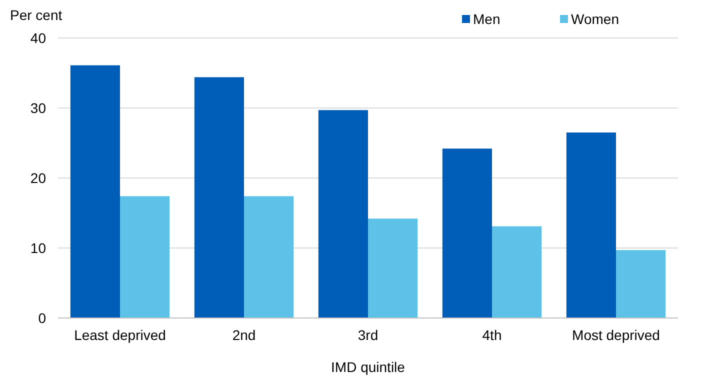  What do you see at coordinates (368, 335) in the screenshot?
I see `x-tick-label: 3rd` at bounding box center [368, 335].